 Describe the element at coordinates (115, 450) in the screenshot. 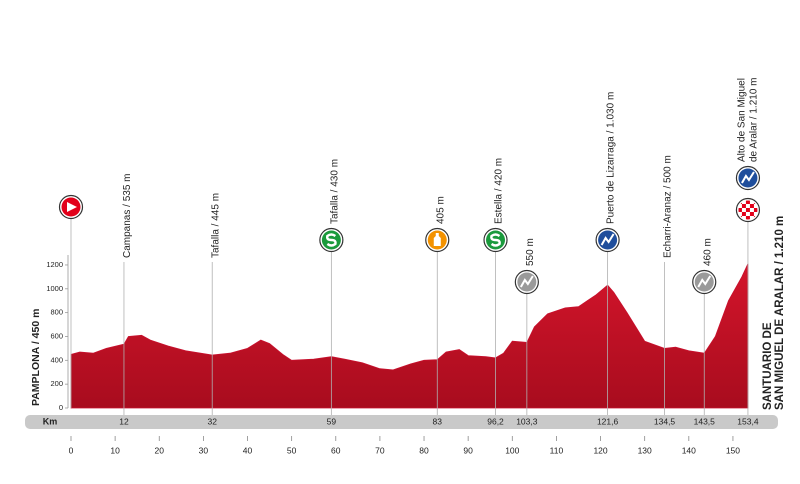

I see `x-tick-label: 10` at that location.